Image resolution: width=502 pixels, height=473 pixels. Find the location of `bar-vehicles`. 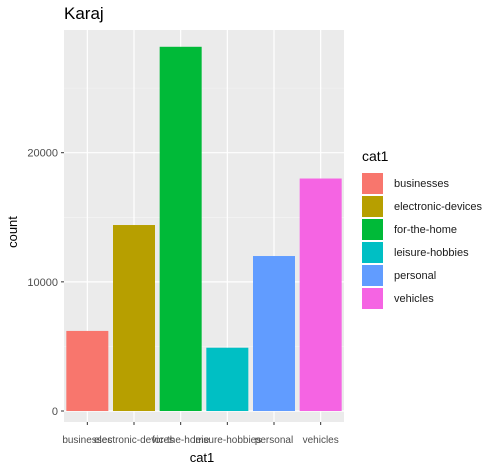

bar-vehicles is located at coordinates (320, 294).